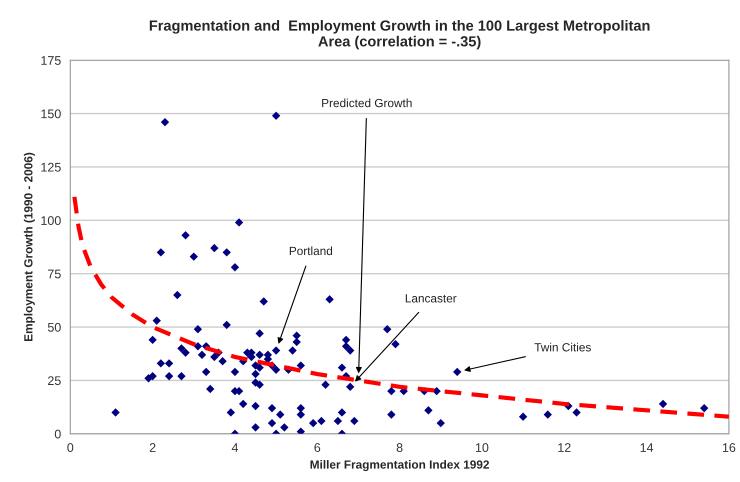 The width and height of the screenshot is (740, 482). What do you see at coordinates (400, 35) in the screenshot?
I see `chart-title: Fragmentation and Employment Growth in the 100 Largest Metropolitan Area (correlation = -.35)` at bounding box center [400, 35].